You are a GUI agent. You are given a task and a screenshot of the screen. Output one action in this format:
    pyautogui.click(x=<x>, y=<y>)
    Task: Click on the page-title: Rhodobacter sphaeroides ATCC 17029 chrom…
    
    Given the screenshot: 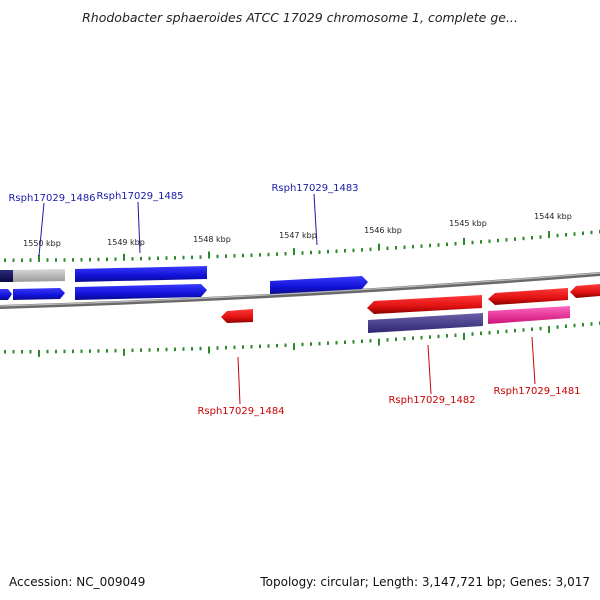 What is the action you would take?
    pyautogui.click(x=300, y=17)
    